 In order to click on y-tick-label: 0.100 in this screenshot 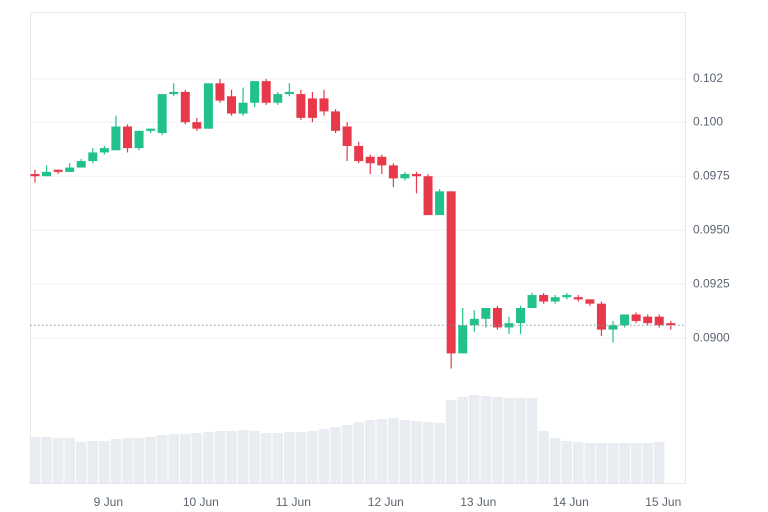, I will do `click(708, 121)`.